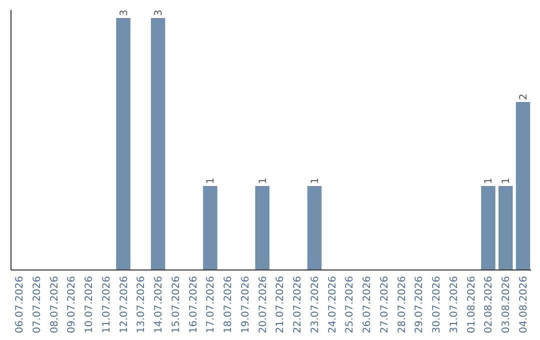 The height and width of the screenshot is (340, 540). I want to click on x-tick-label: 07.07.2026, so click(37, 305).